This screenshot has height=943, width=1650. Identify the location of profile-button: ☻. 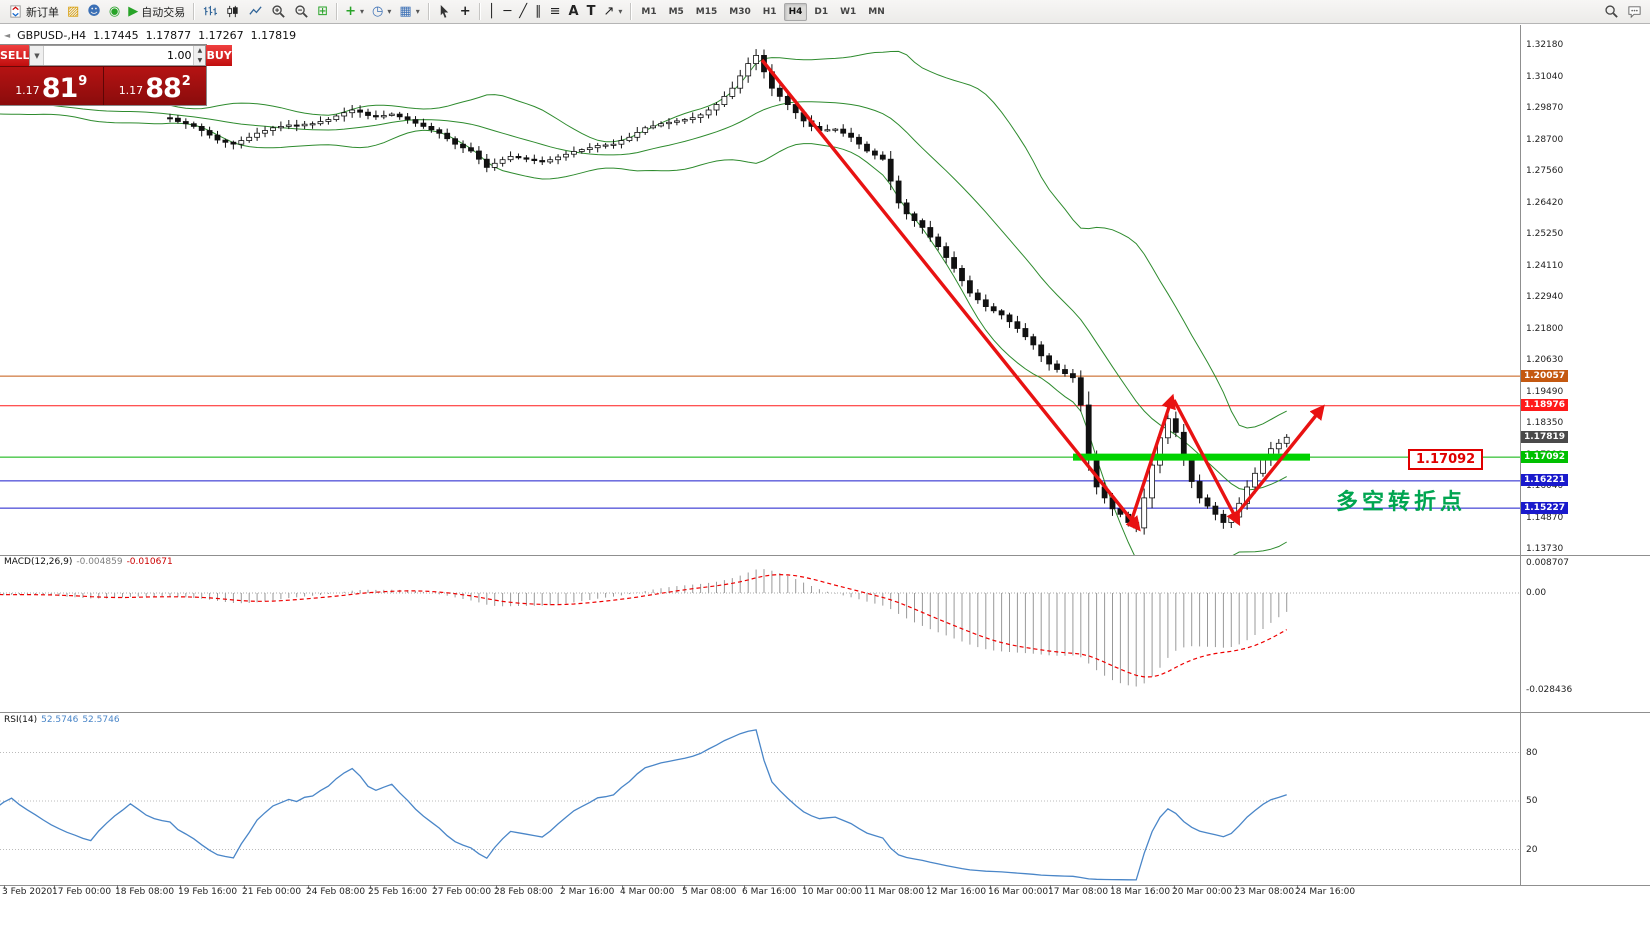
(94, 12).